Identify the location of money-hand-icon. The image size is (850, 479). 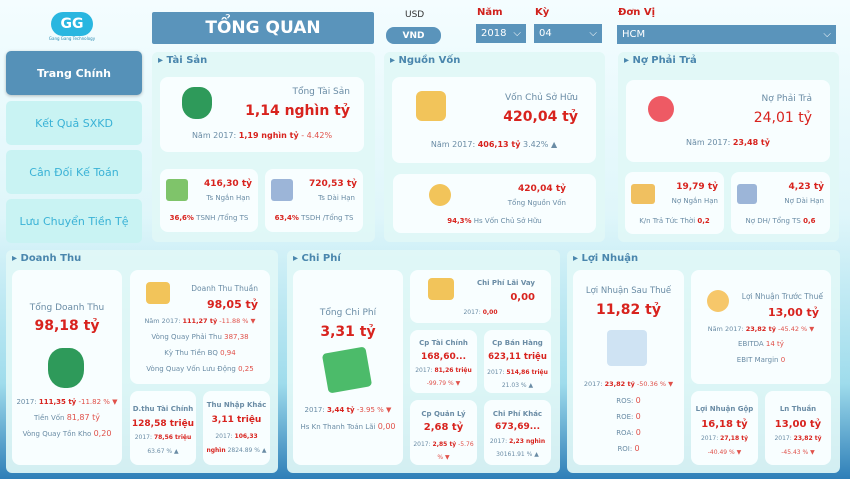
(431, 106).